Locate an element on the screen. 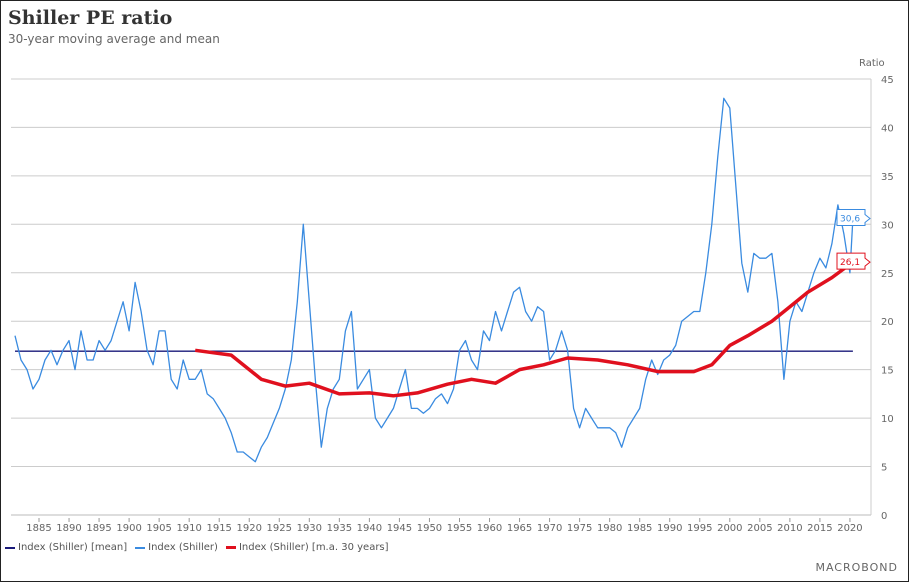 The image size is (909, 582). x-tick-label: 1900 is located at coordinates (128, 528).